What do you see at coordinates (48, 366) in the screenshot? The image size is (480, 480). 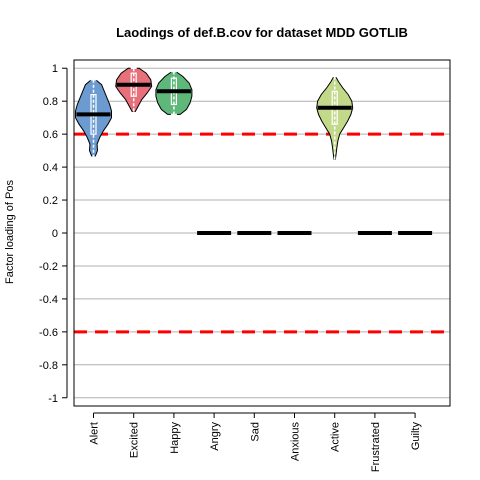 I see `y-tick-label: -0.8` at bounding box center [48, 366].